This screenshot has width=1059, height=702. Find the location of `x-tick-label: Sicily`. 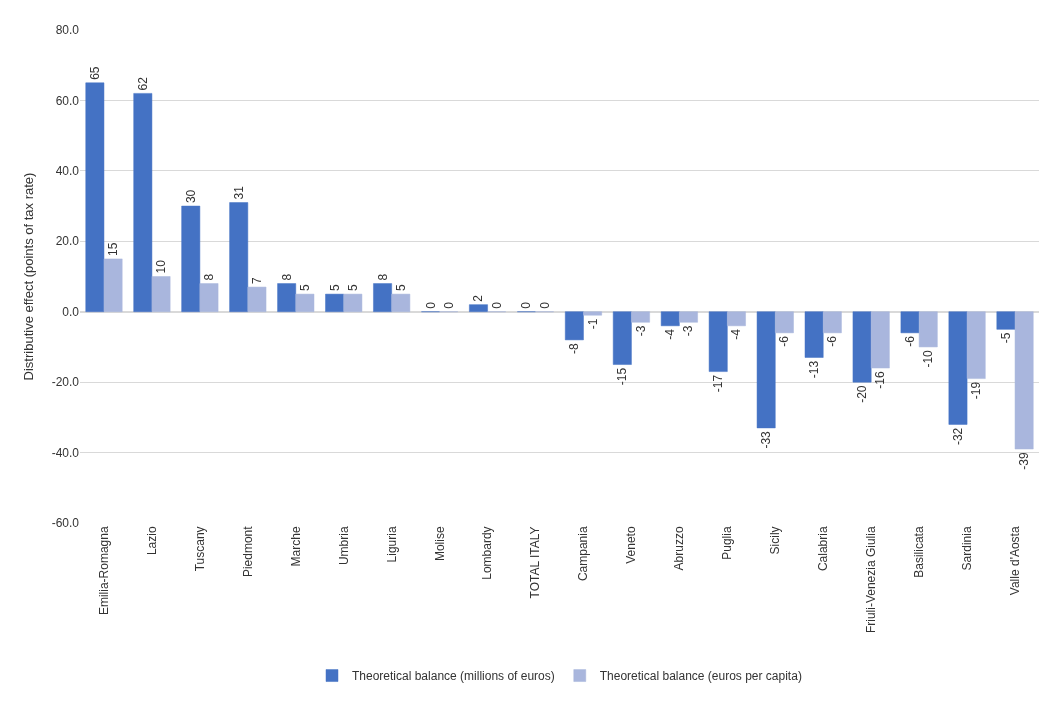

x-tick-label: Sicily is located at coordinates (775, 540).